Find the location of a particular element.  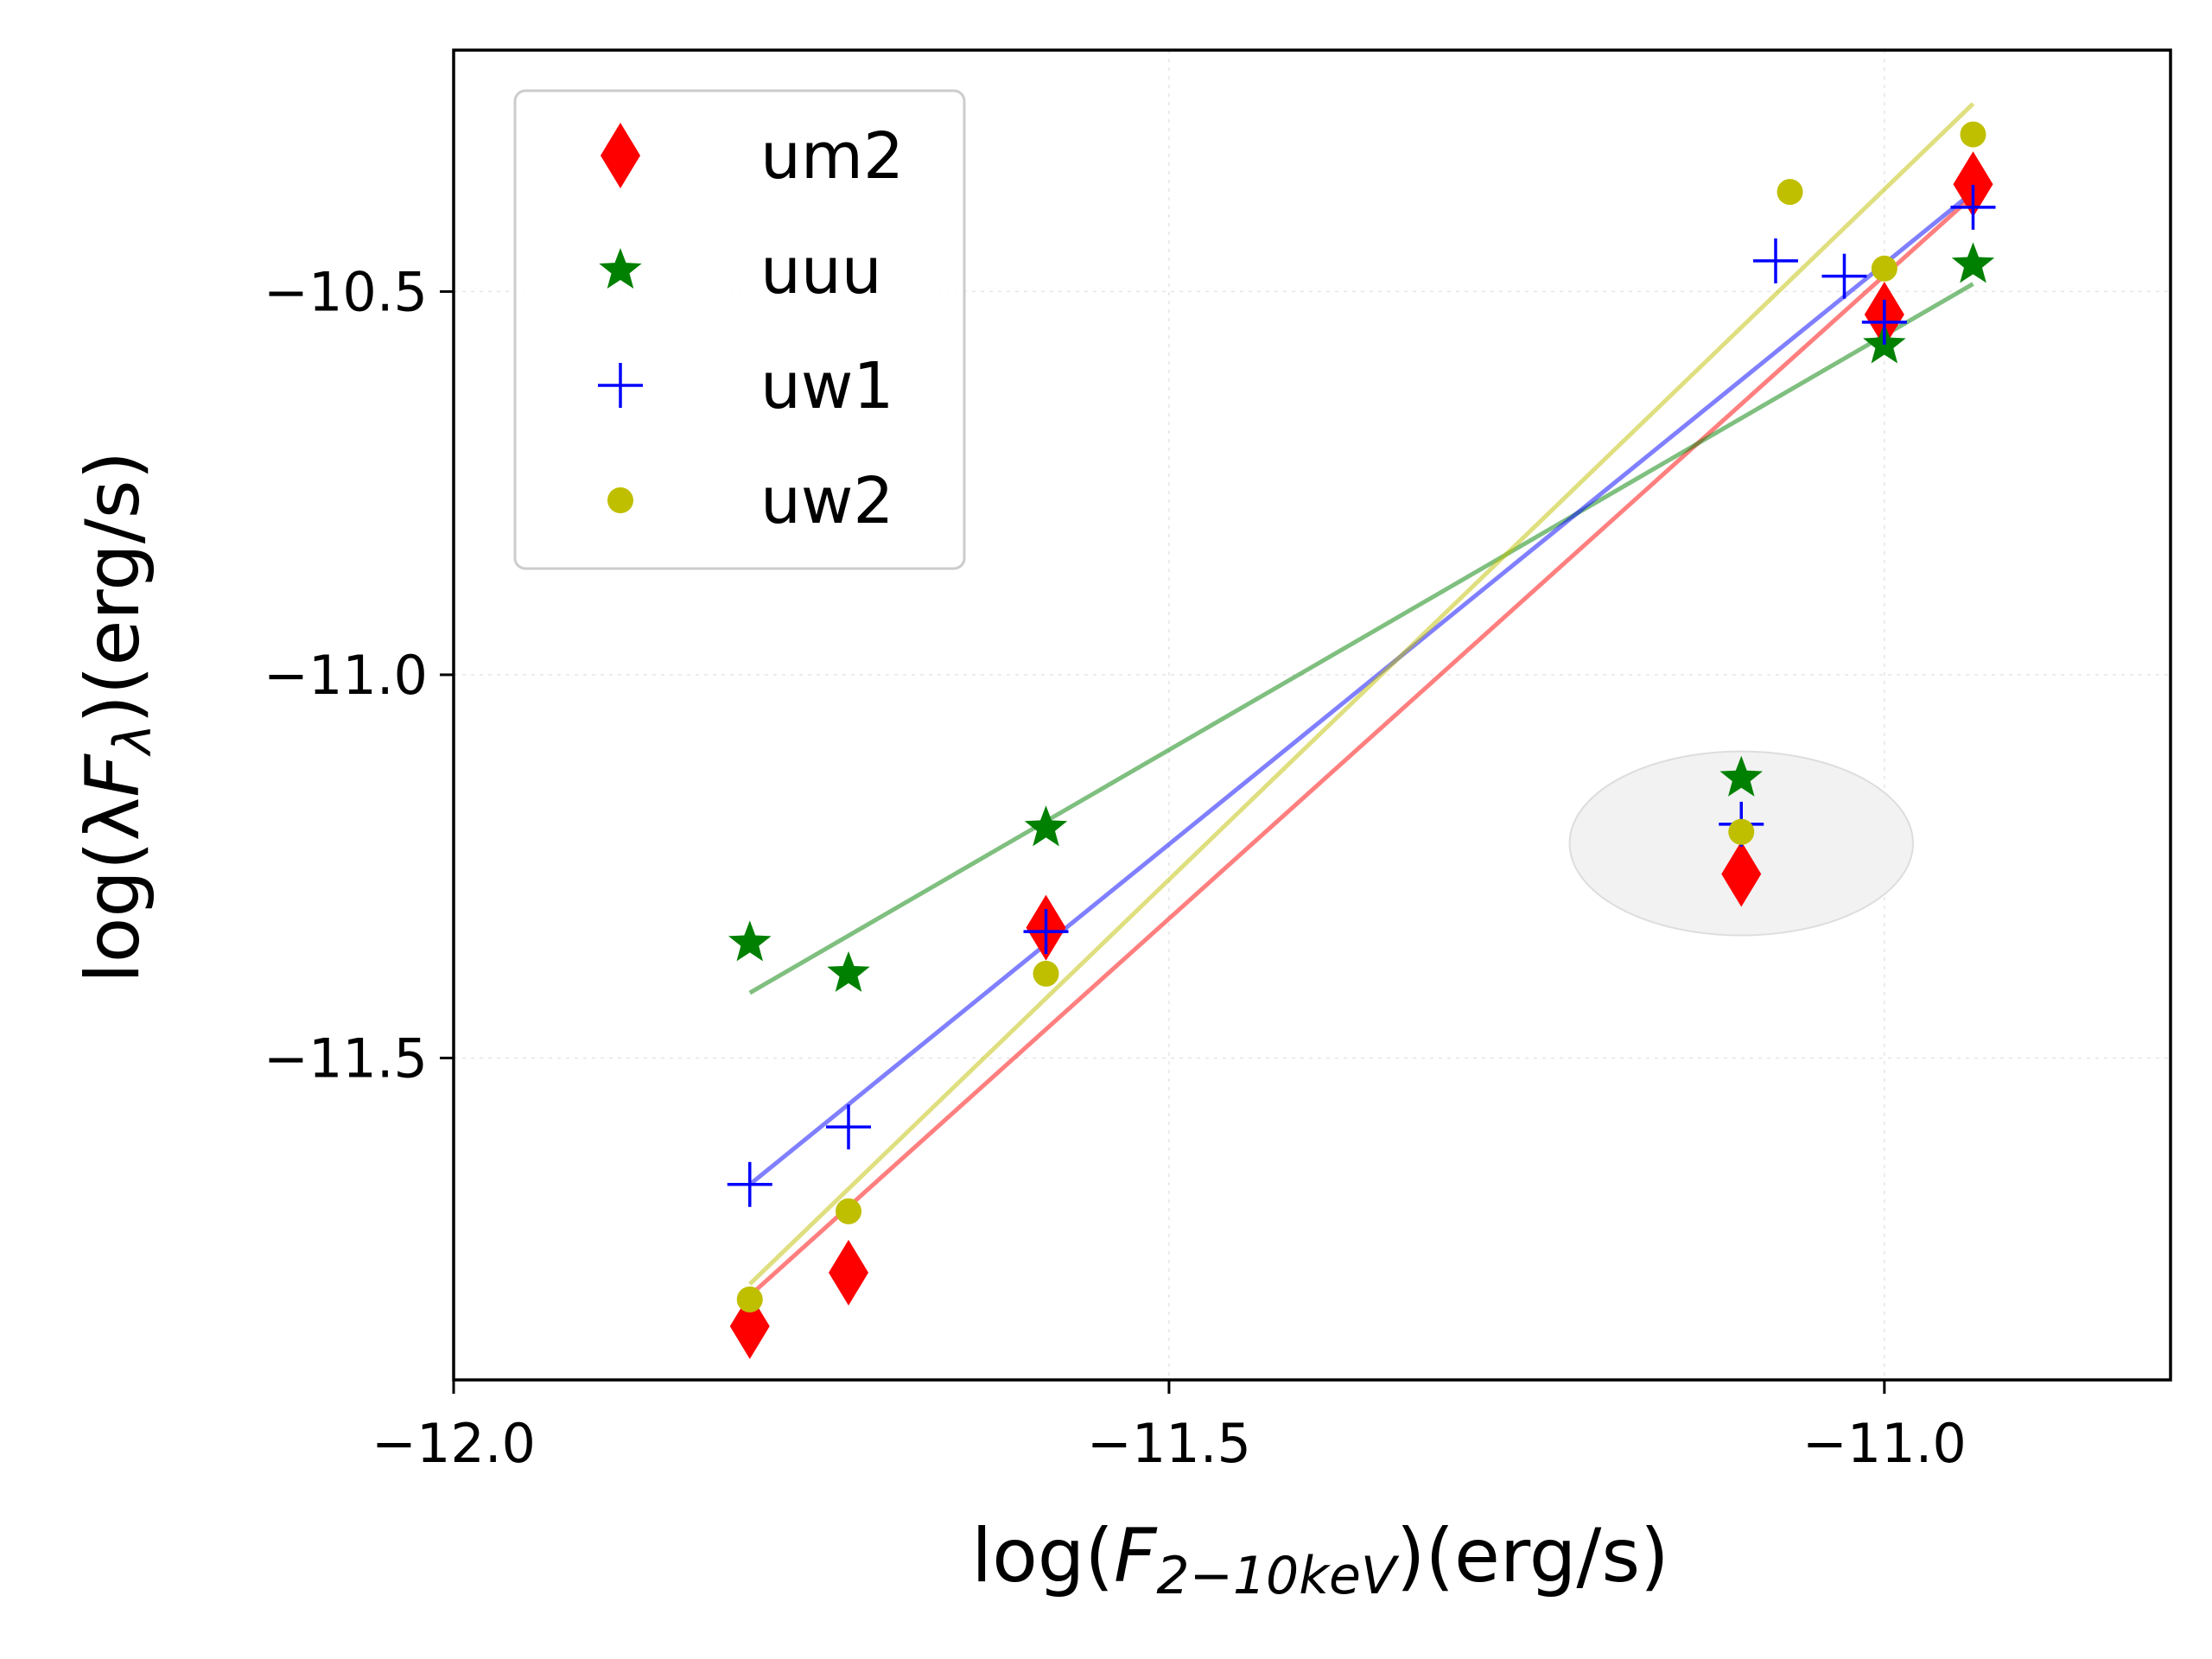

y-tick-label: −11.0 is located at coordinates (346, 675).